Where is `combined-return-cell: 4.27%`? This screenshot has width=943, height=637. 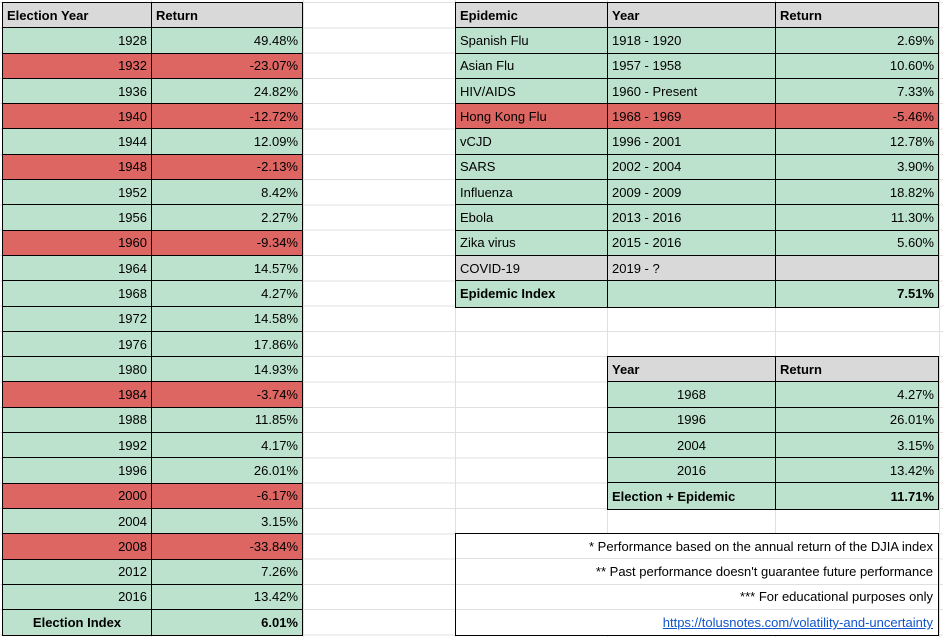 combined-return-cell: 4.27% is located at coordinates (857, 395).